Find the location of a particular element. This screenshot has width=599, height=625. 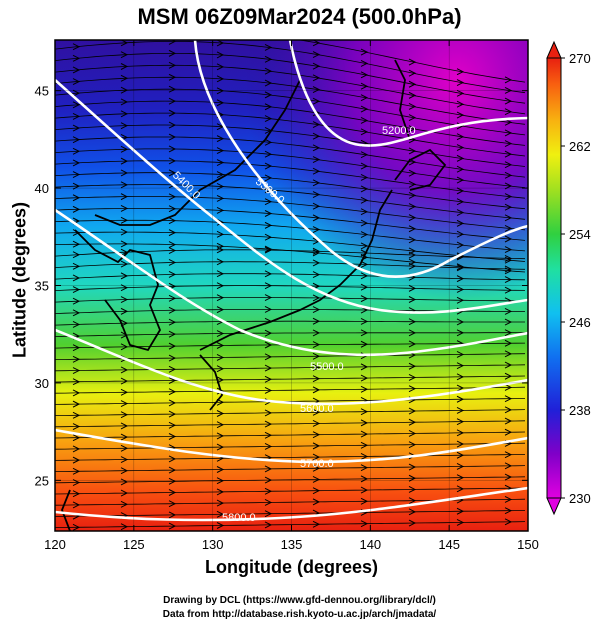

x-tick-label: 125 is located at coordinates (134, 544).